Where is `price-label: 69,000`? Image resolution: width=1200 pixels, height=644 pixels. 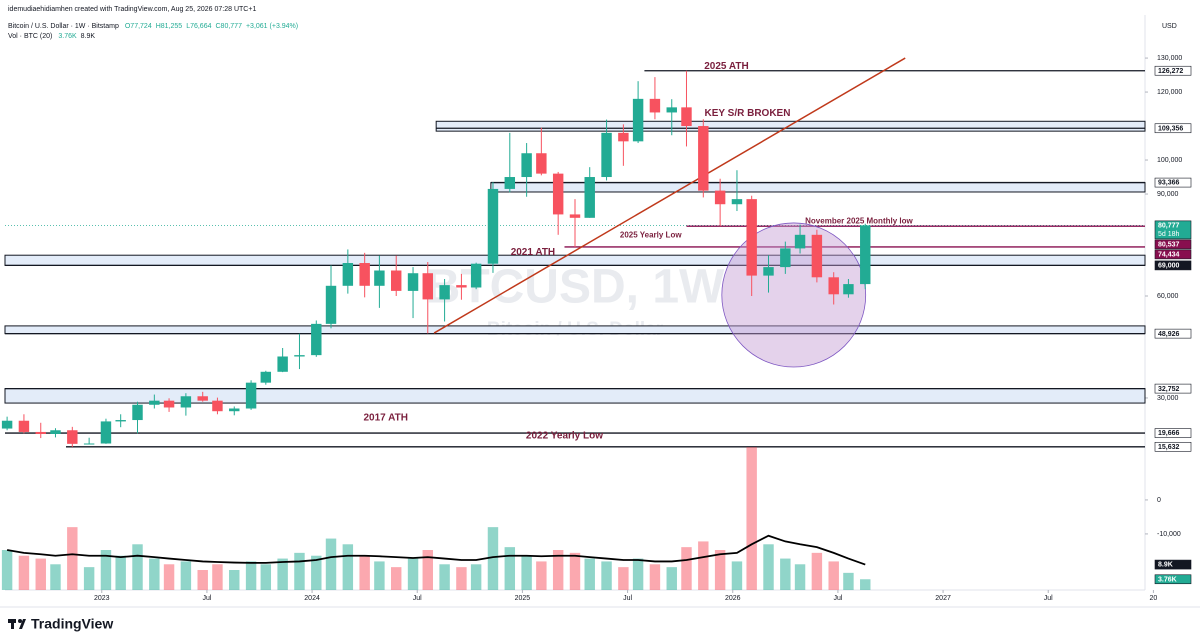 price-label: 69,000 is located at coordinates (1169, 266).